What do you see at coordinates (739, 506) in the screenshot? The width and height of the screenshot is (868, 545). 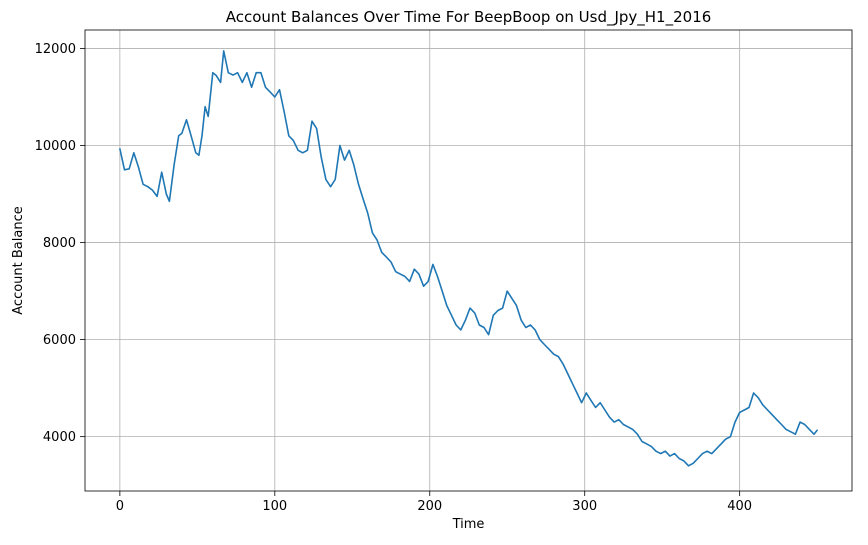 I see `x-tick-label: 400` at bounding box center [739, 506].